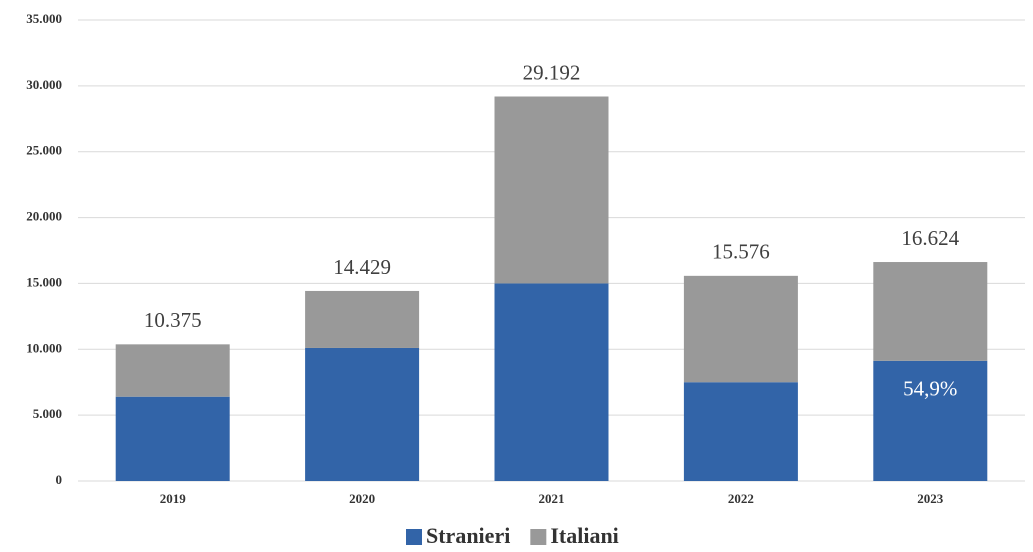 Image resolution: width=1033 pixels, height=552 pixels. I want to click on y-tick-label: 20.000, so click(44, 216).